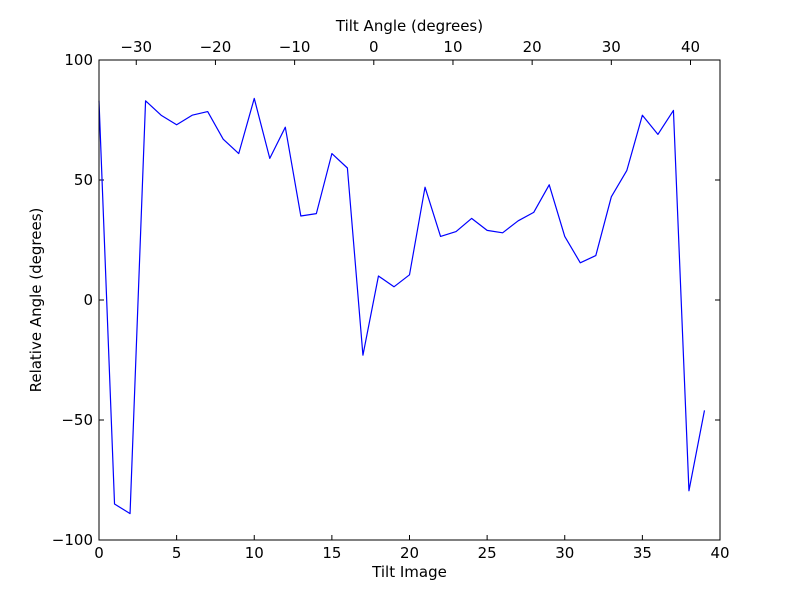  What do you see at coordinates (72, 540) in the screenshot?
I see `y-tick-label: −100` at bounding box center [72, 540].